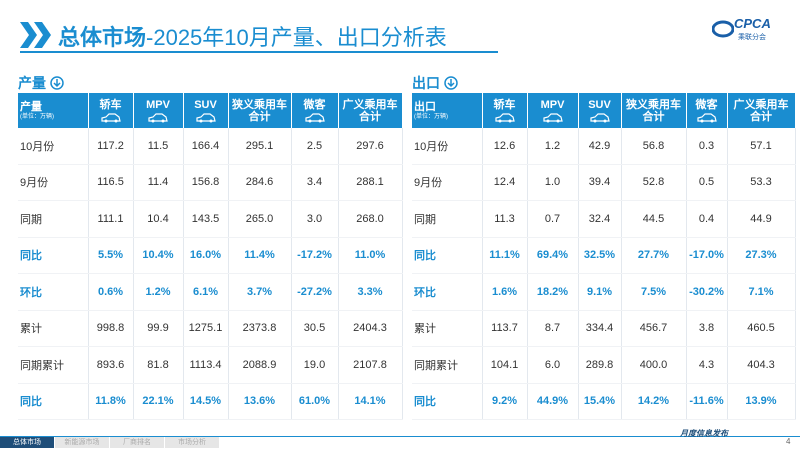  I want to click on row-label: 同比, so click(53, 401).